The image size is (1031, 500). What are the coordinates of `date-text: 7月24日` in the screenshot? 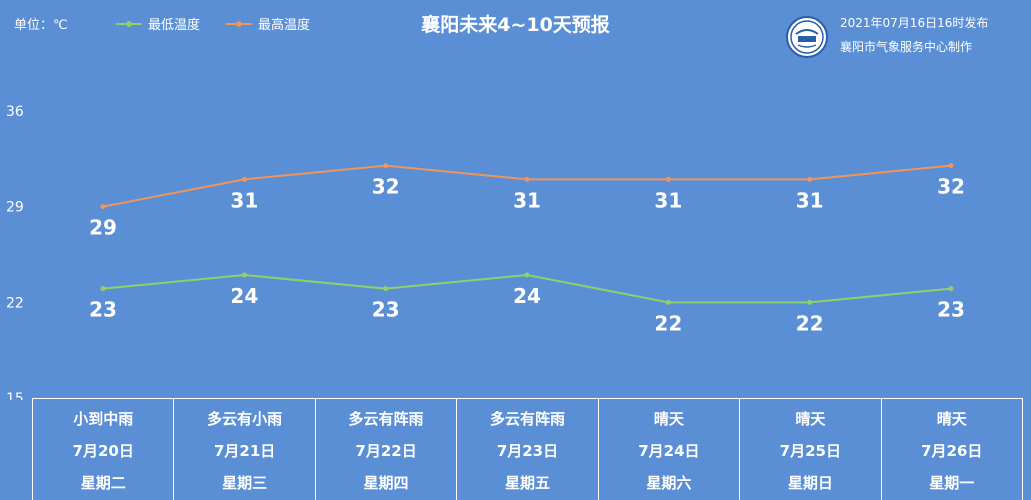 It's located at (669, 450).